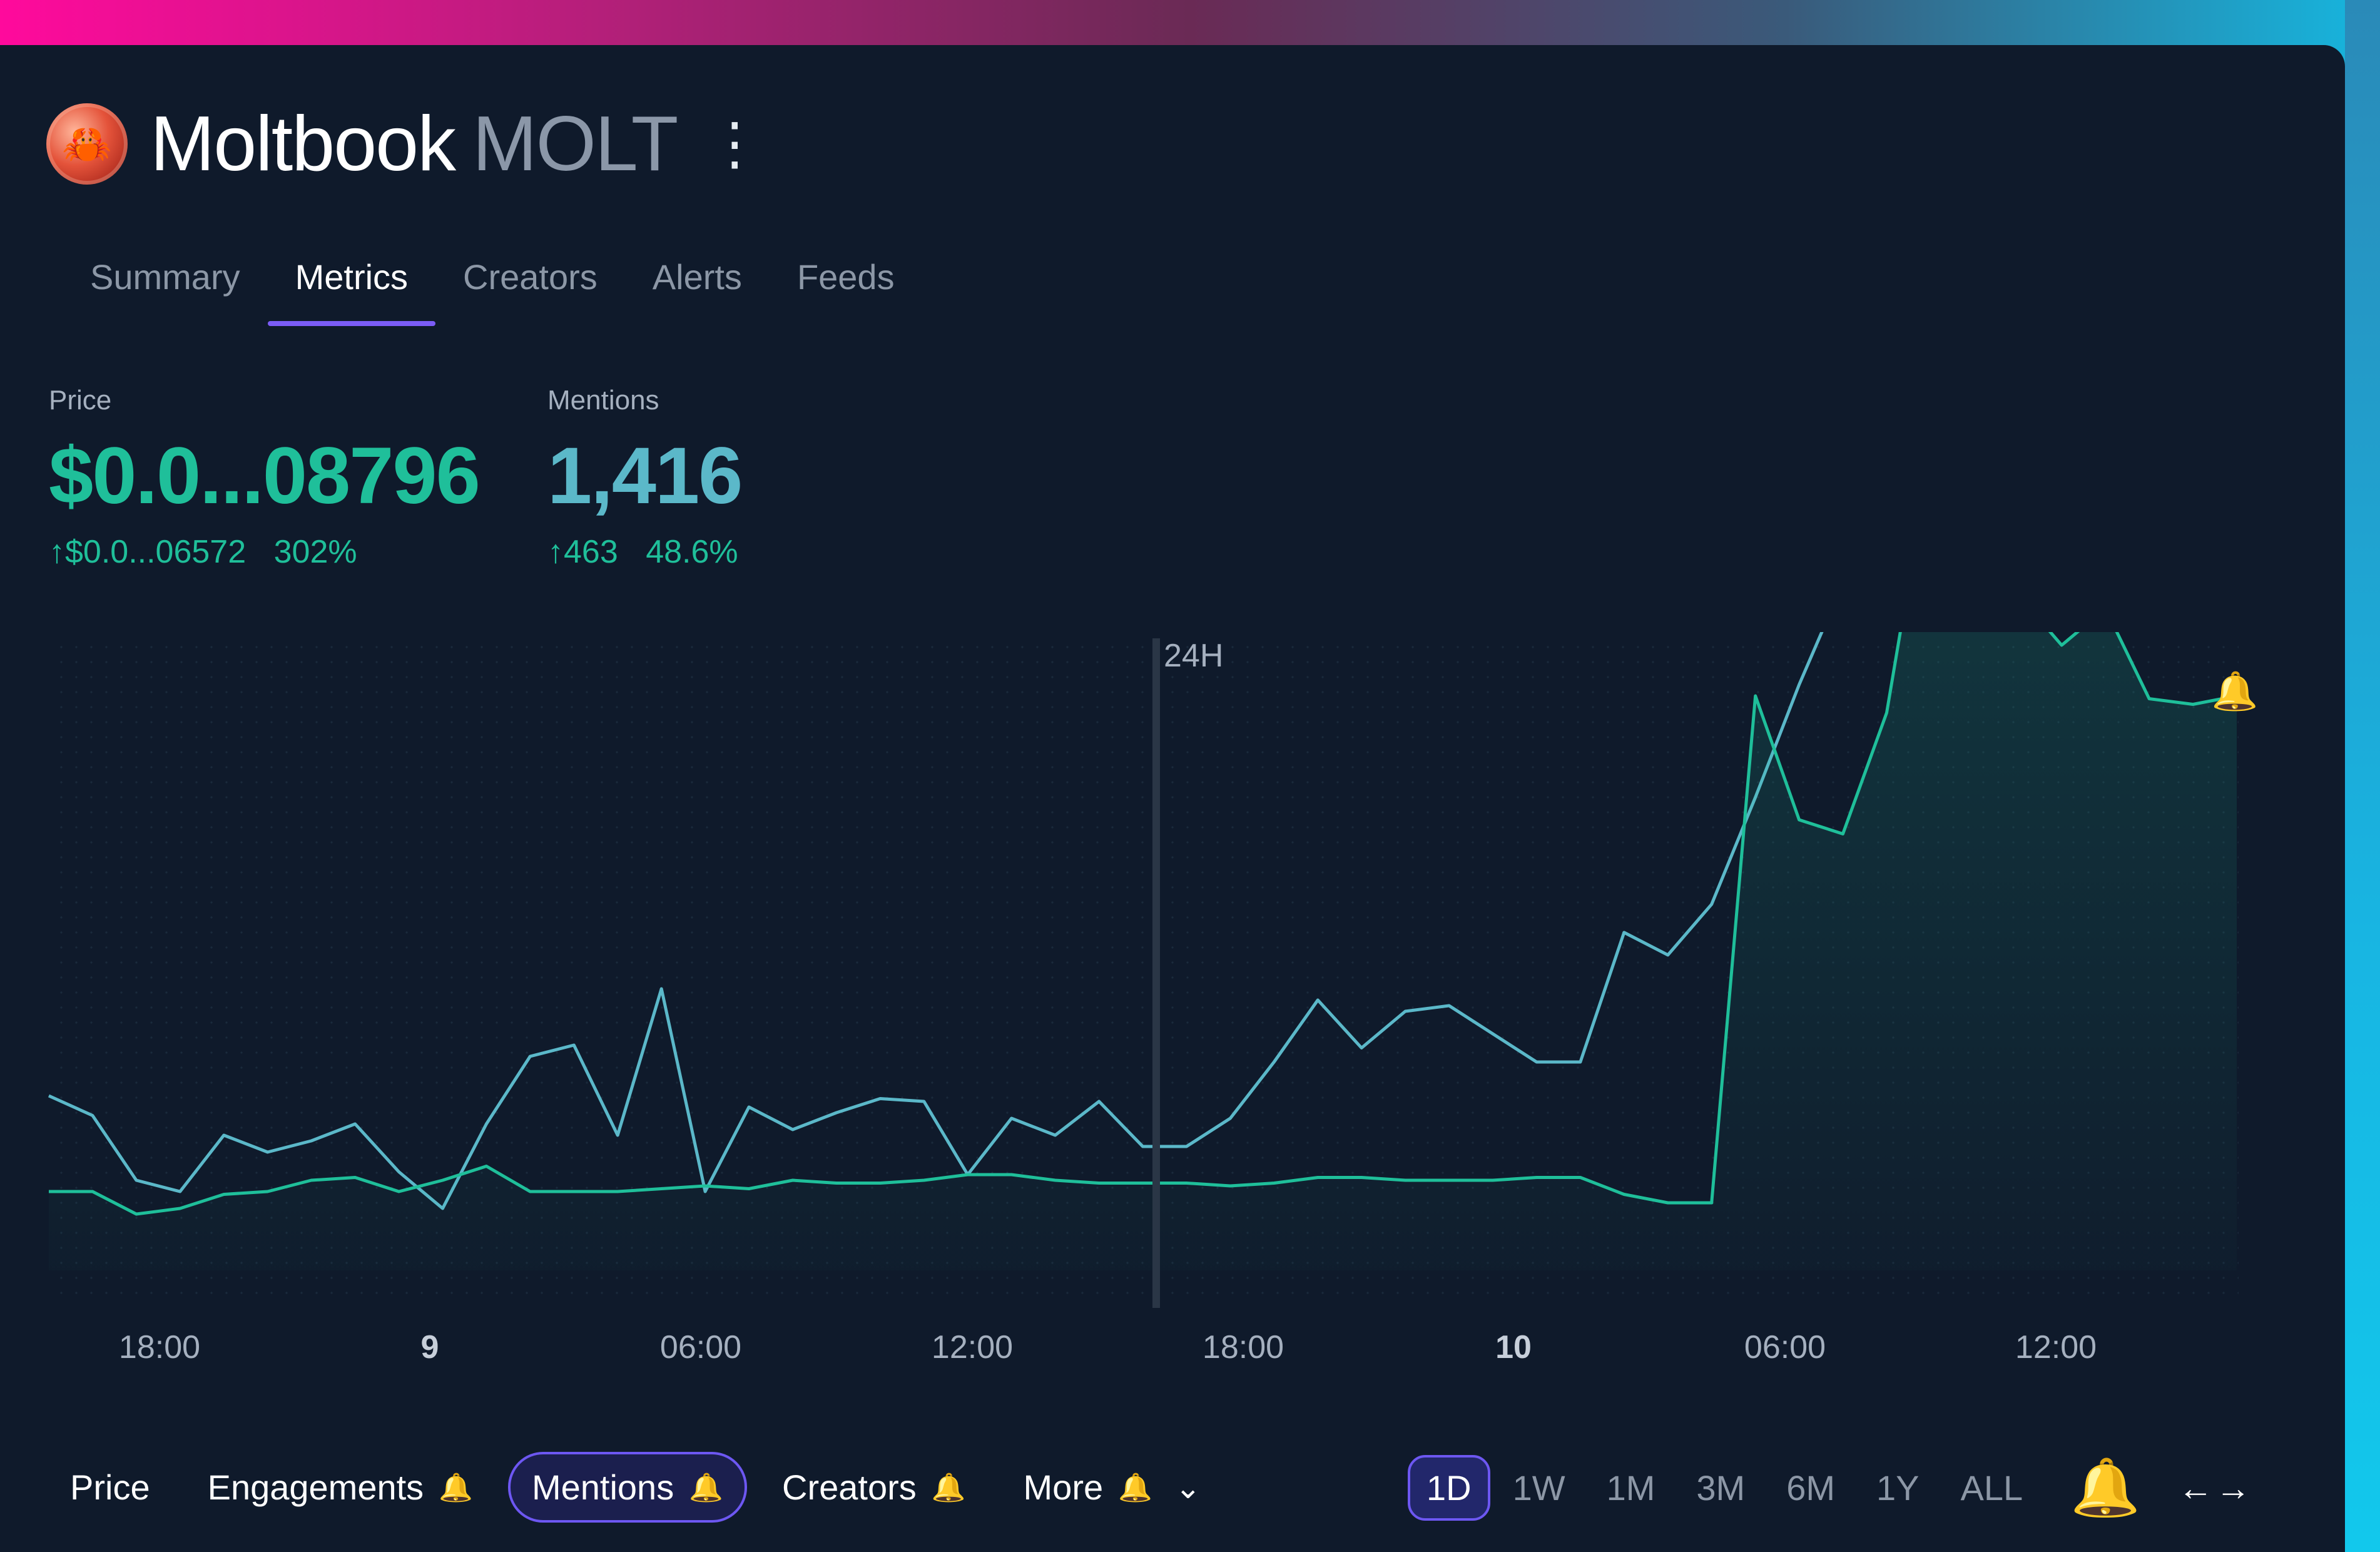 The width and height of the screenshot is (2380, 1552). I want to click on tab-alerts: Alerts, so click(697, 277).